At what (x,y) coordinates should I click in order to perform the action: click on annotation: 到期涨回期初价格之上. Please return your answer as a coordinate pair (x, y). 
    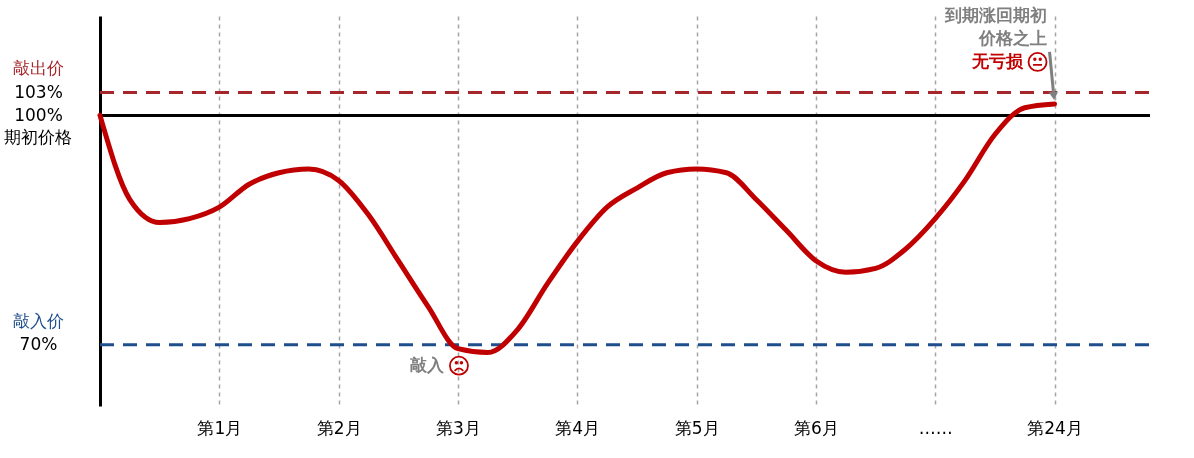
    Looking at the image, I should click on (995, 26).